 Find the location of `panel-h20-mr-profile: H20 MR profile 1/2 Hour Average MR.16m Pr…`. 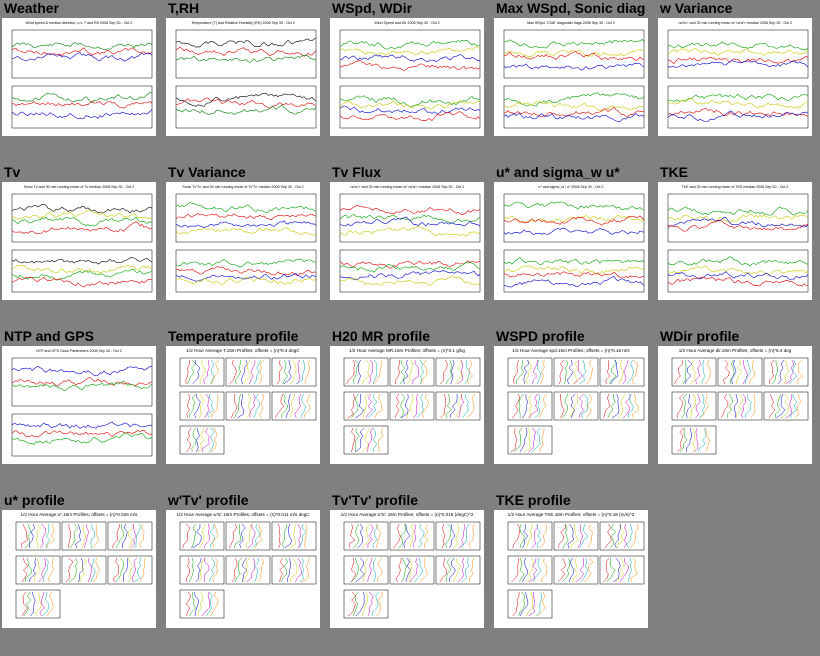

panel-h20-mr-profile: H20 MR profile 1/2 Hour Average MR.16m Pr… is located at coordinates (411, 409).